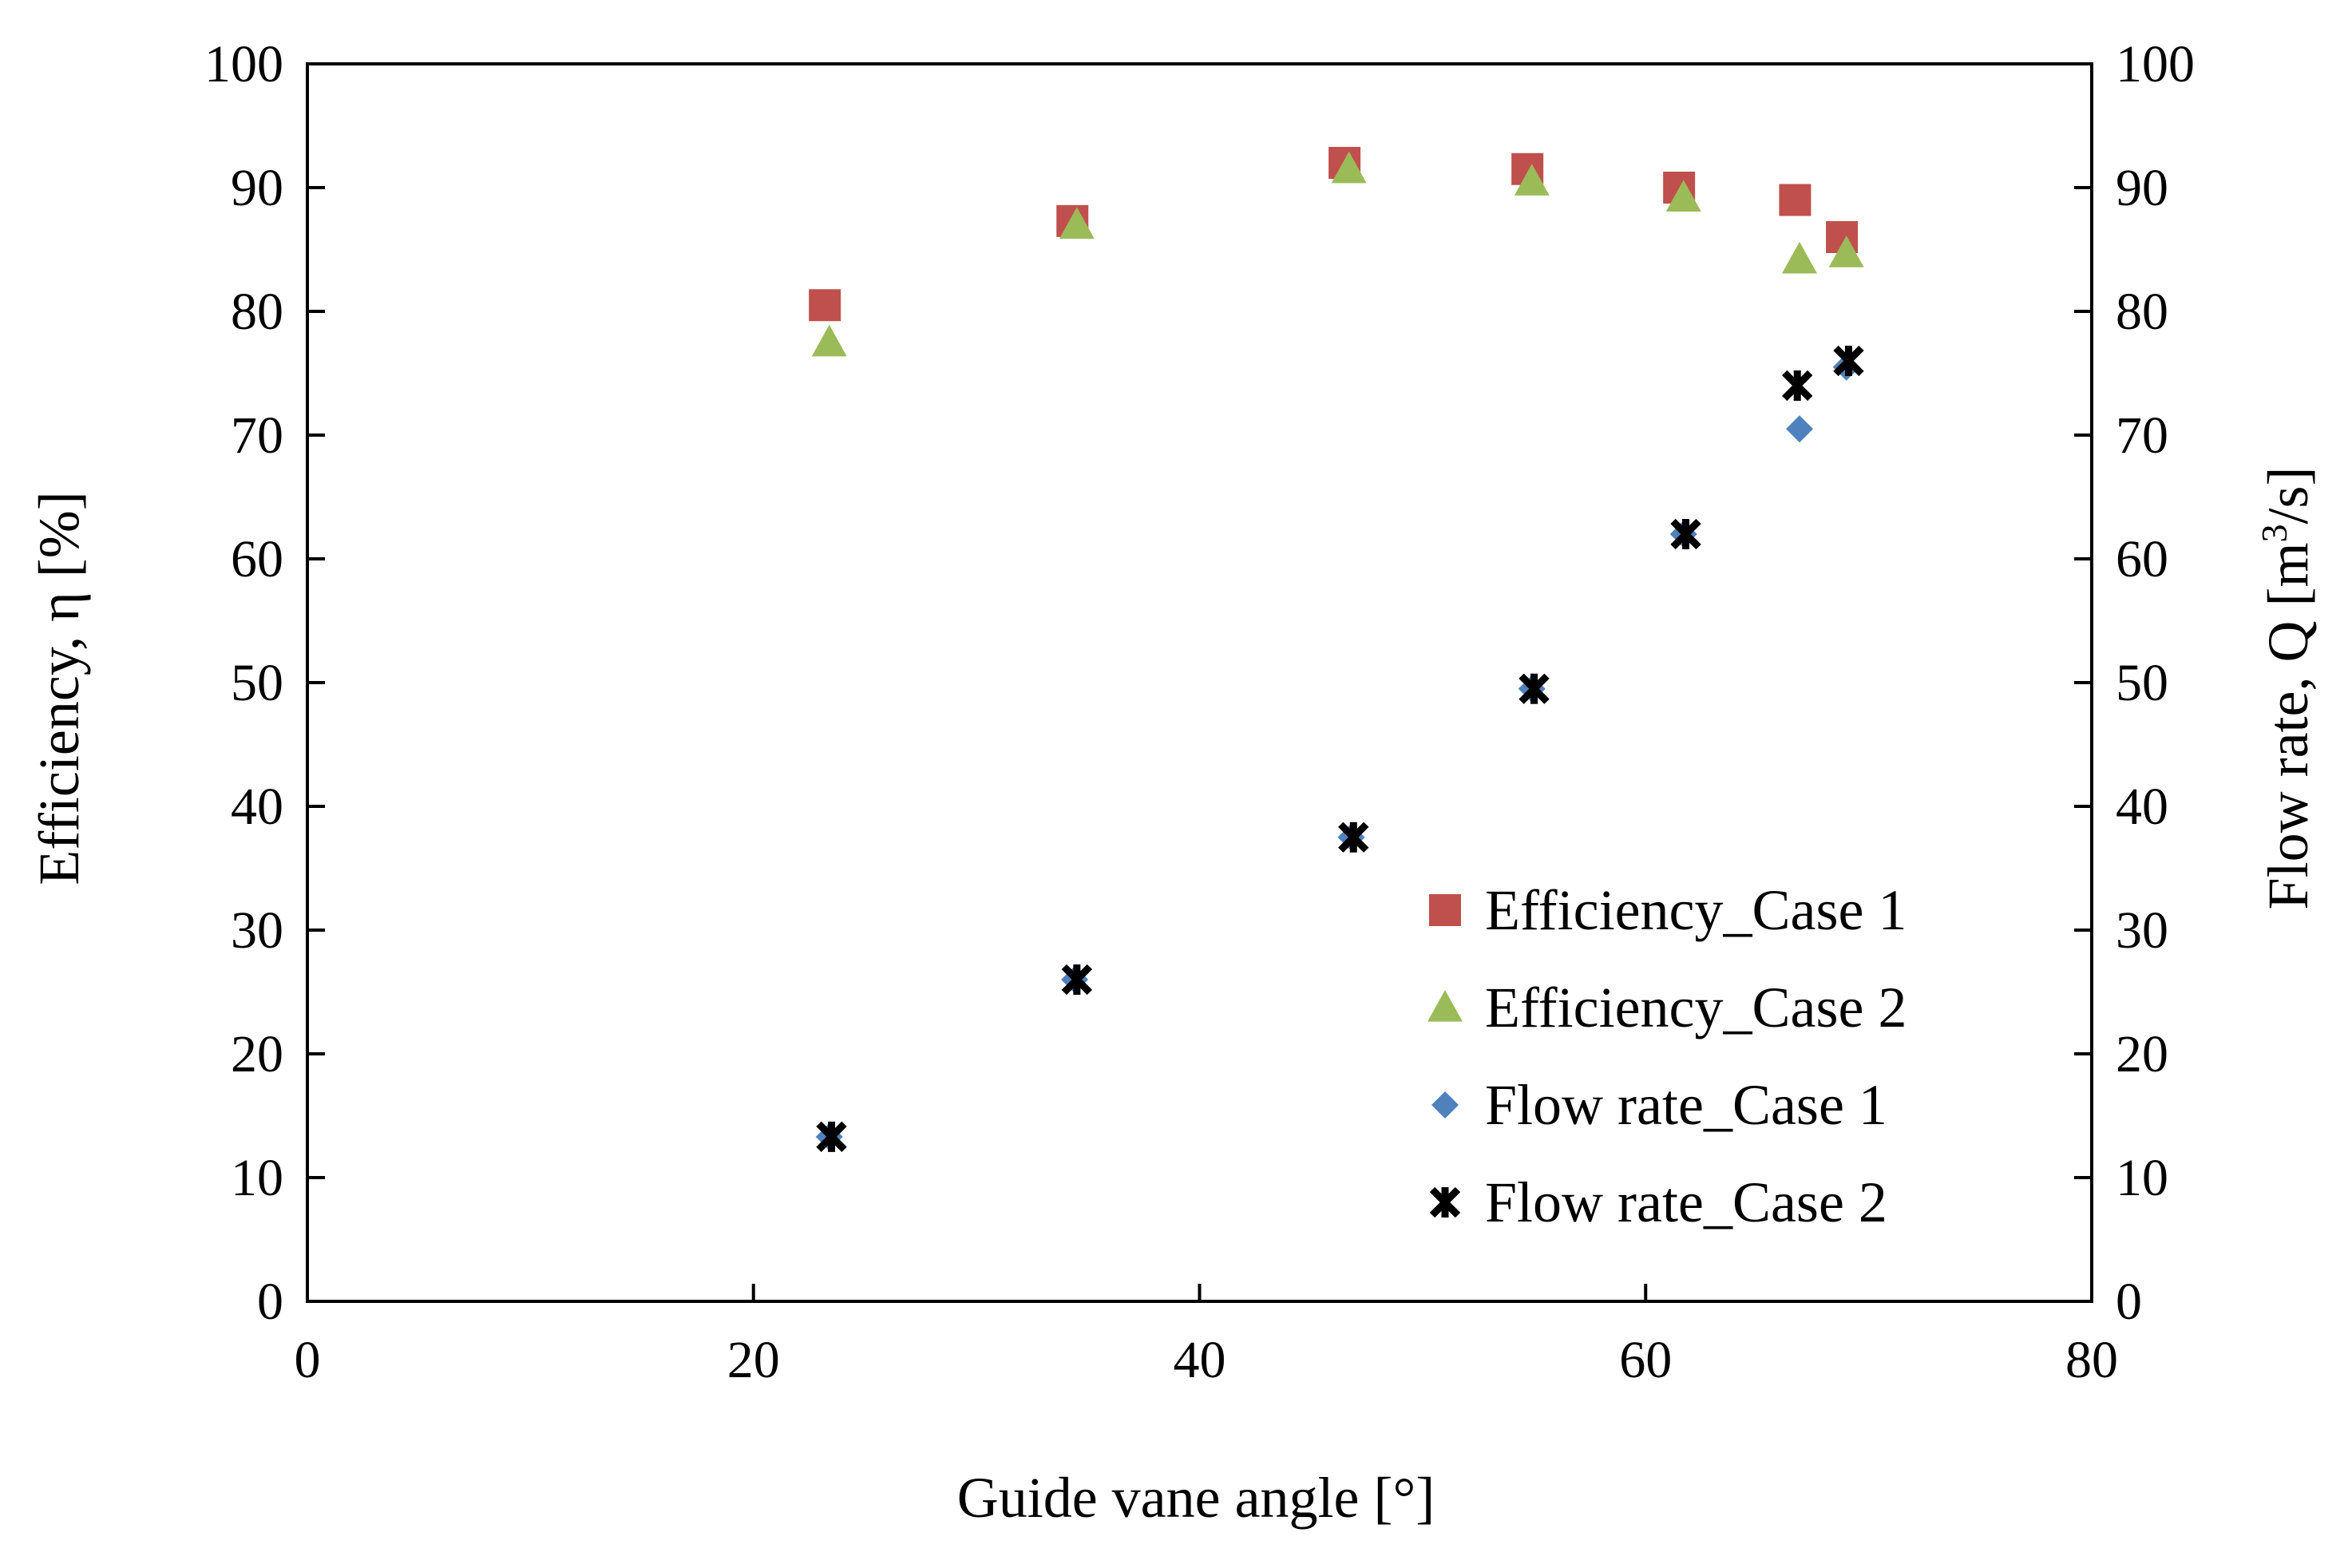  I want to click on y-left-tick-label: 10, so click(257, 1178).